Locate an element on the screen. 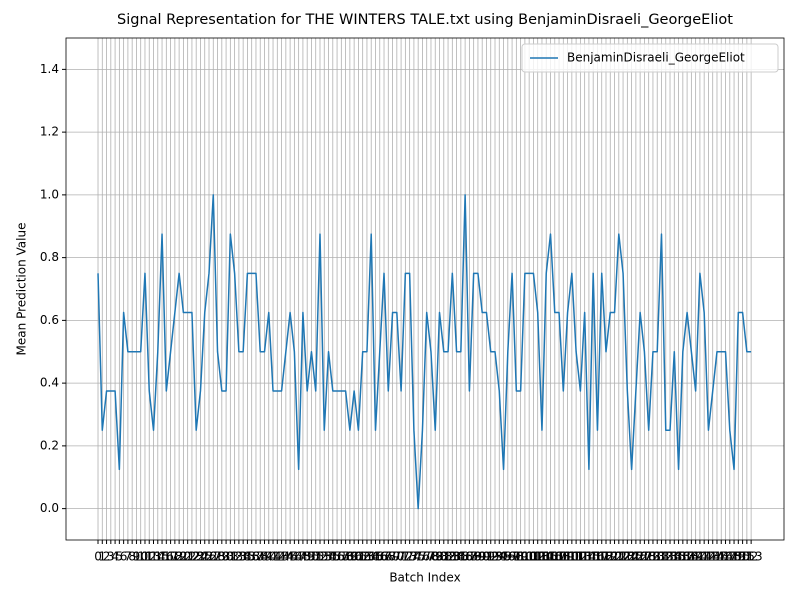  y-tick-label: 0.0 is located at coordinates (49, 508).